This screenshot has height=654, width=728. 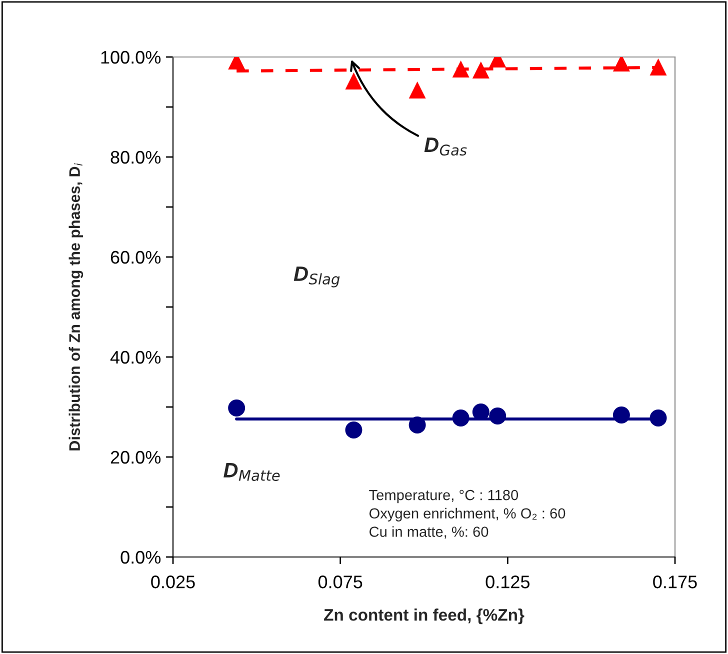 I want to click on annotation: Temperature, °C : 1180 Oxygen enrichment, % O₂ : 60 Cu in matte, %: 60, so click(x=467, y=514).